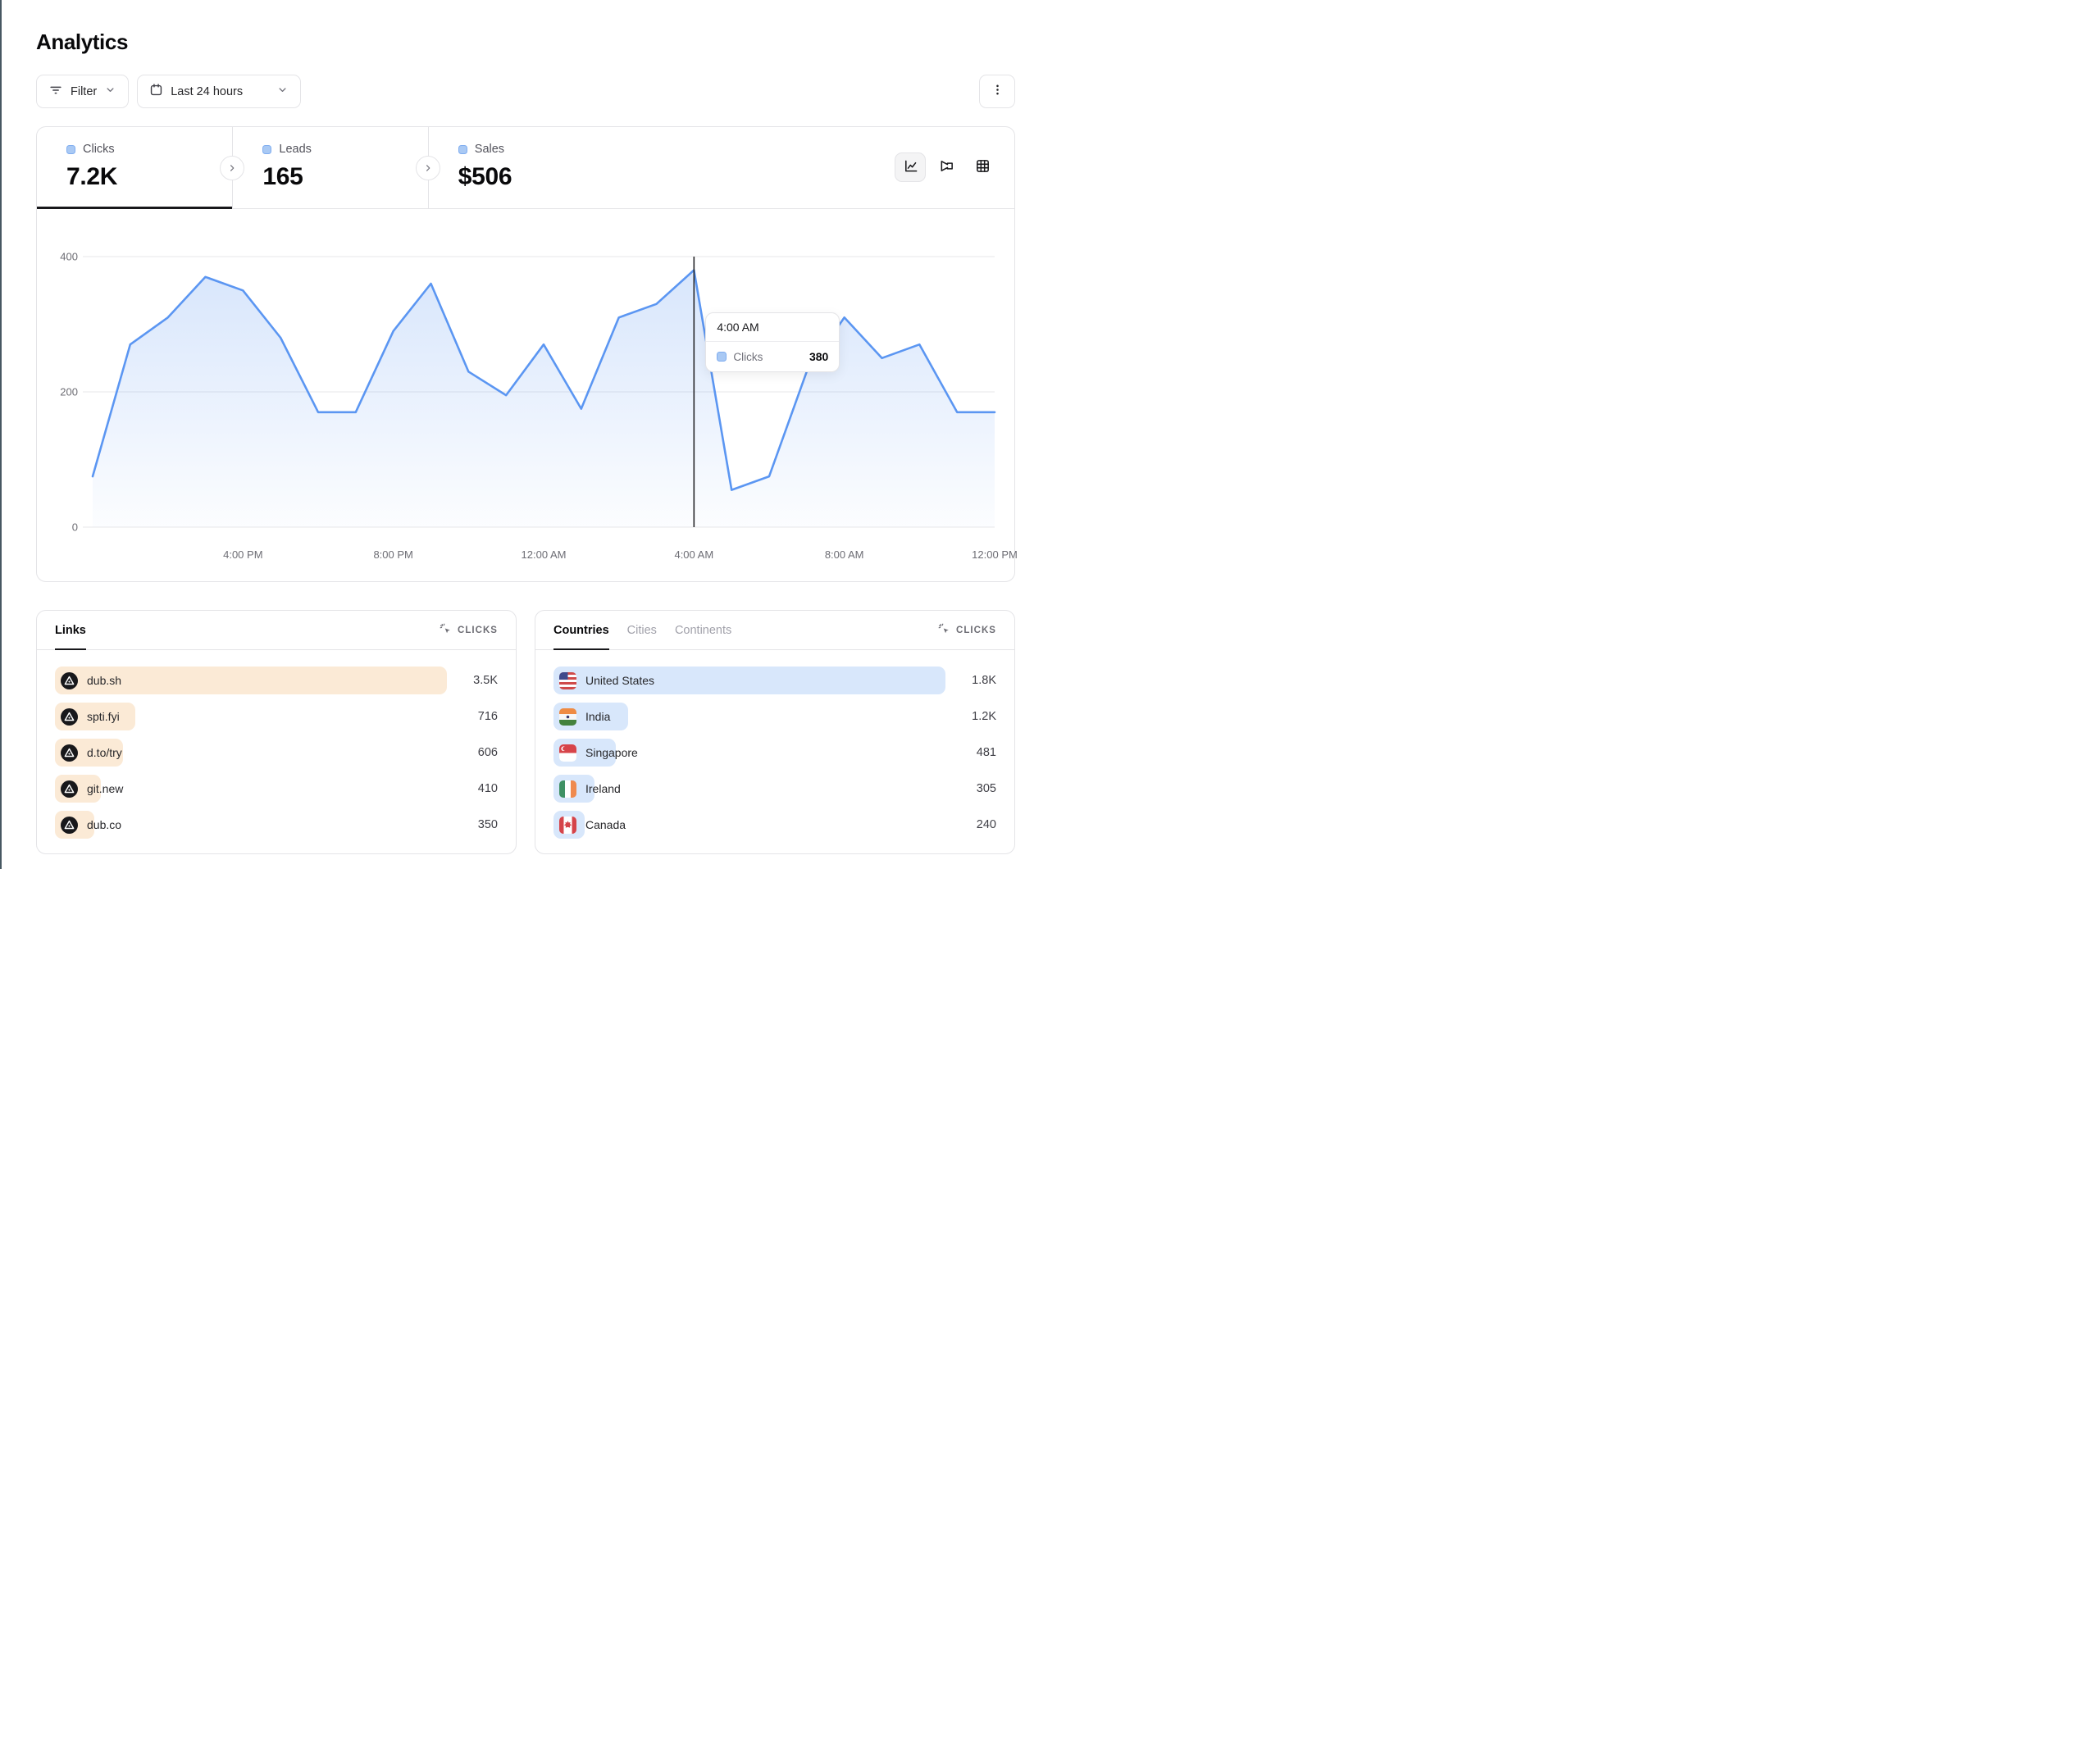 This screenshot has width=2100, height=1738. I want to click on expand-clicks-button, so click(232, 168).